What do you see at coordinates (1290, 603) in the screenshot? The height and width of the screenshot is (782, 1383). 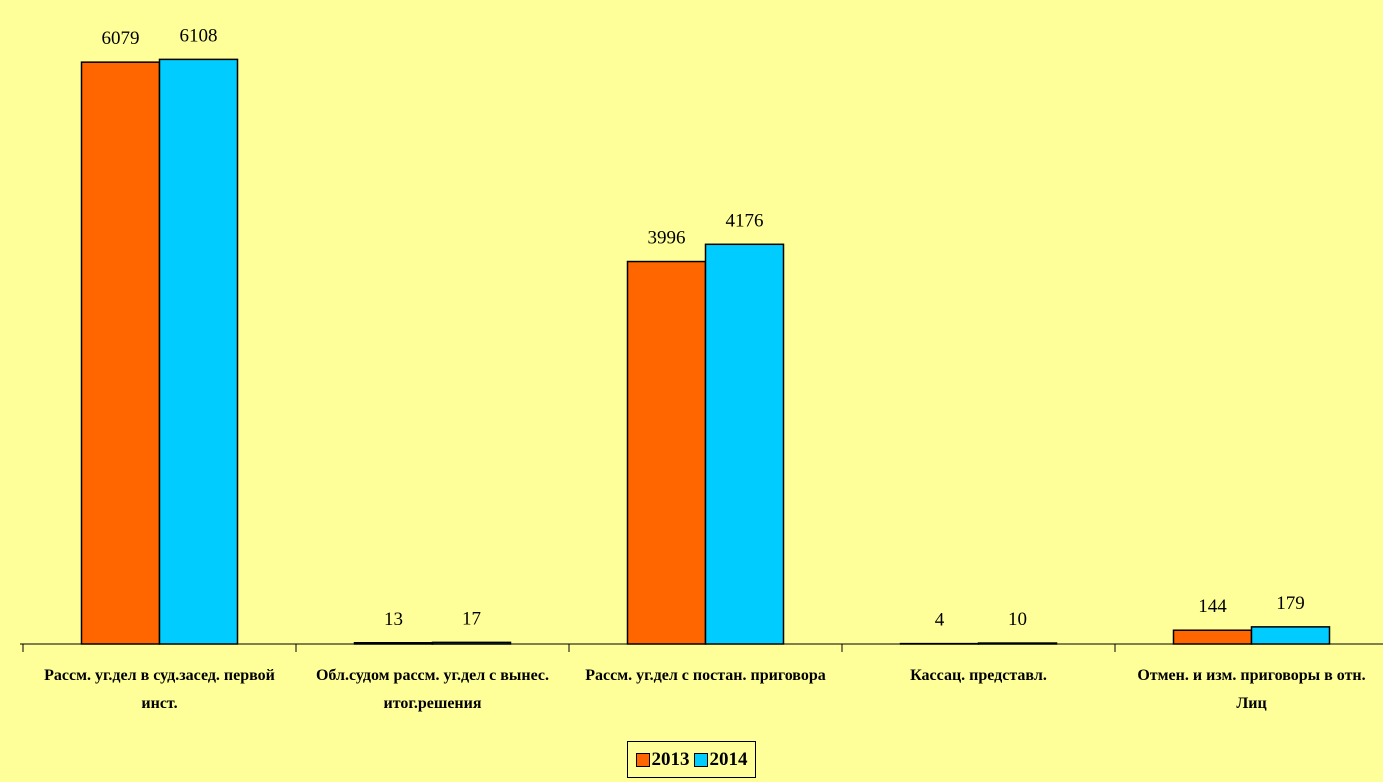 I see `value-label: 179` at bounding box center [1290, 603].